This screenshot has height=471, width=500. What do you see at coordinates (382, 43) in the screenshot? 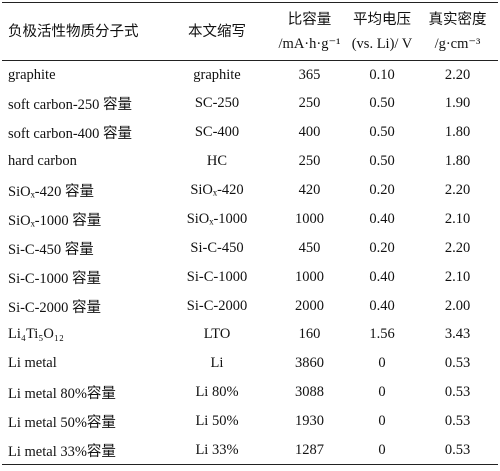
I see `header-text: (vs. Li)/ V` at bounding box center [382, 43].